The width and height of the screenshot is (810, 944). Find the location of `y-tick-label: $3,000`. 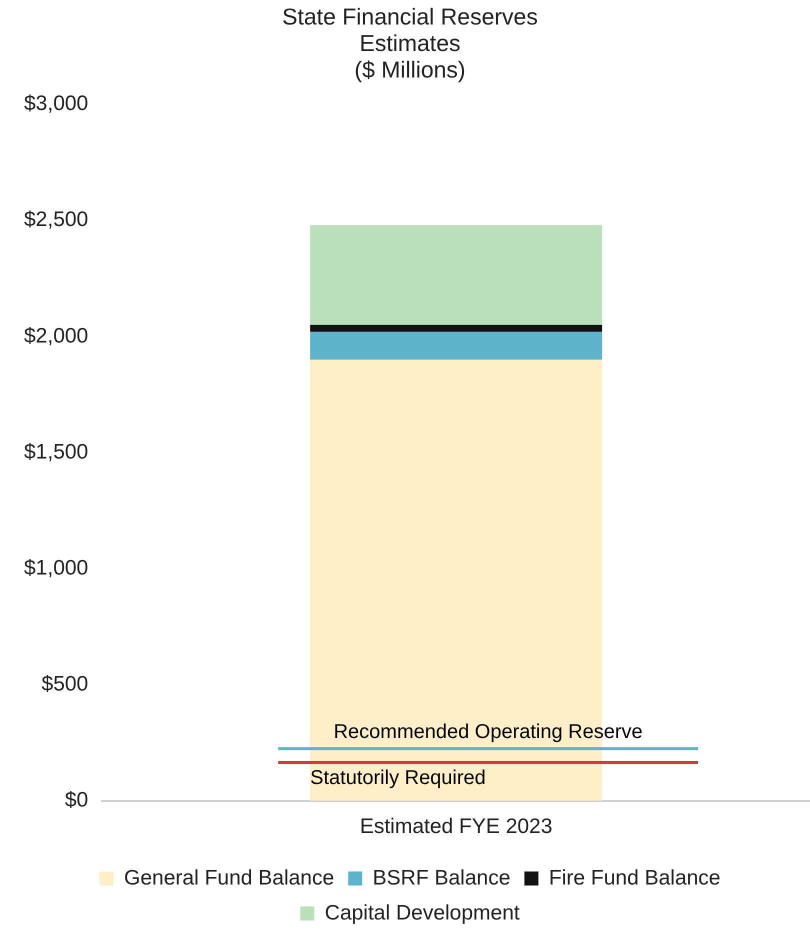

y-tick-label: $3,000 is located at coordinates (56, 104).